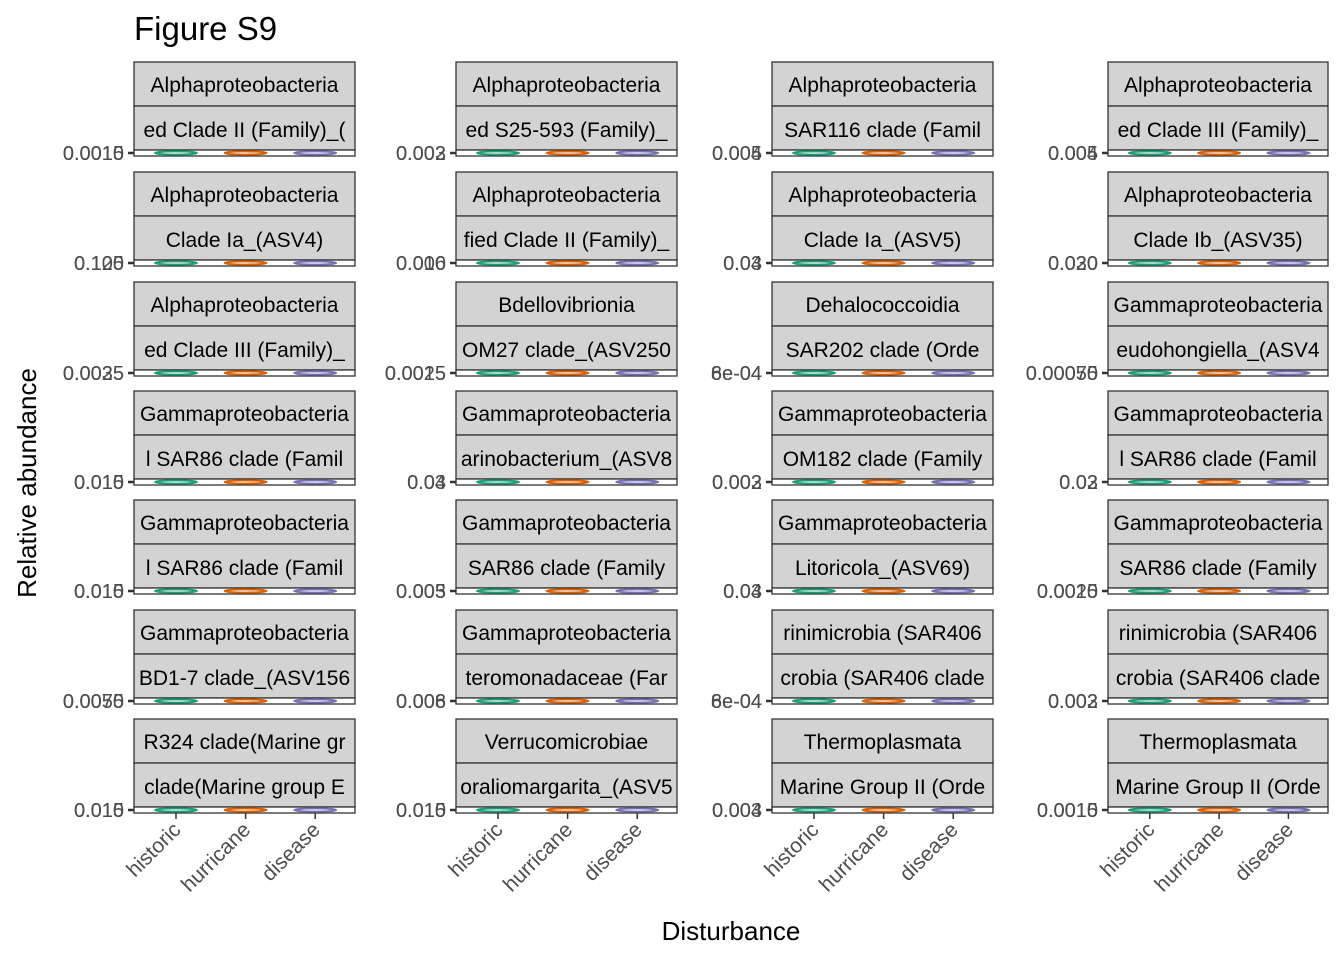 This screenshot has height=960, width=1344. What do you see at coordinates (1218, 568) in the screenshot?
I see `facet-strip-label-2: SAR86 clade (Family` at bounding box center [1218, 568].